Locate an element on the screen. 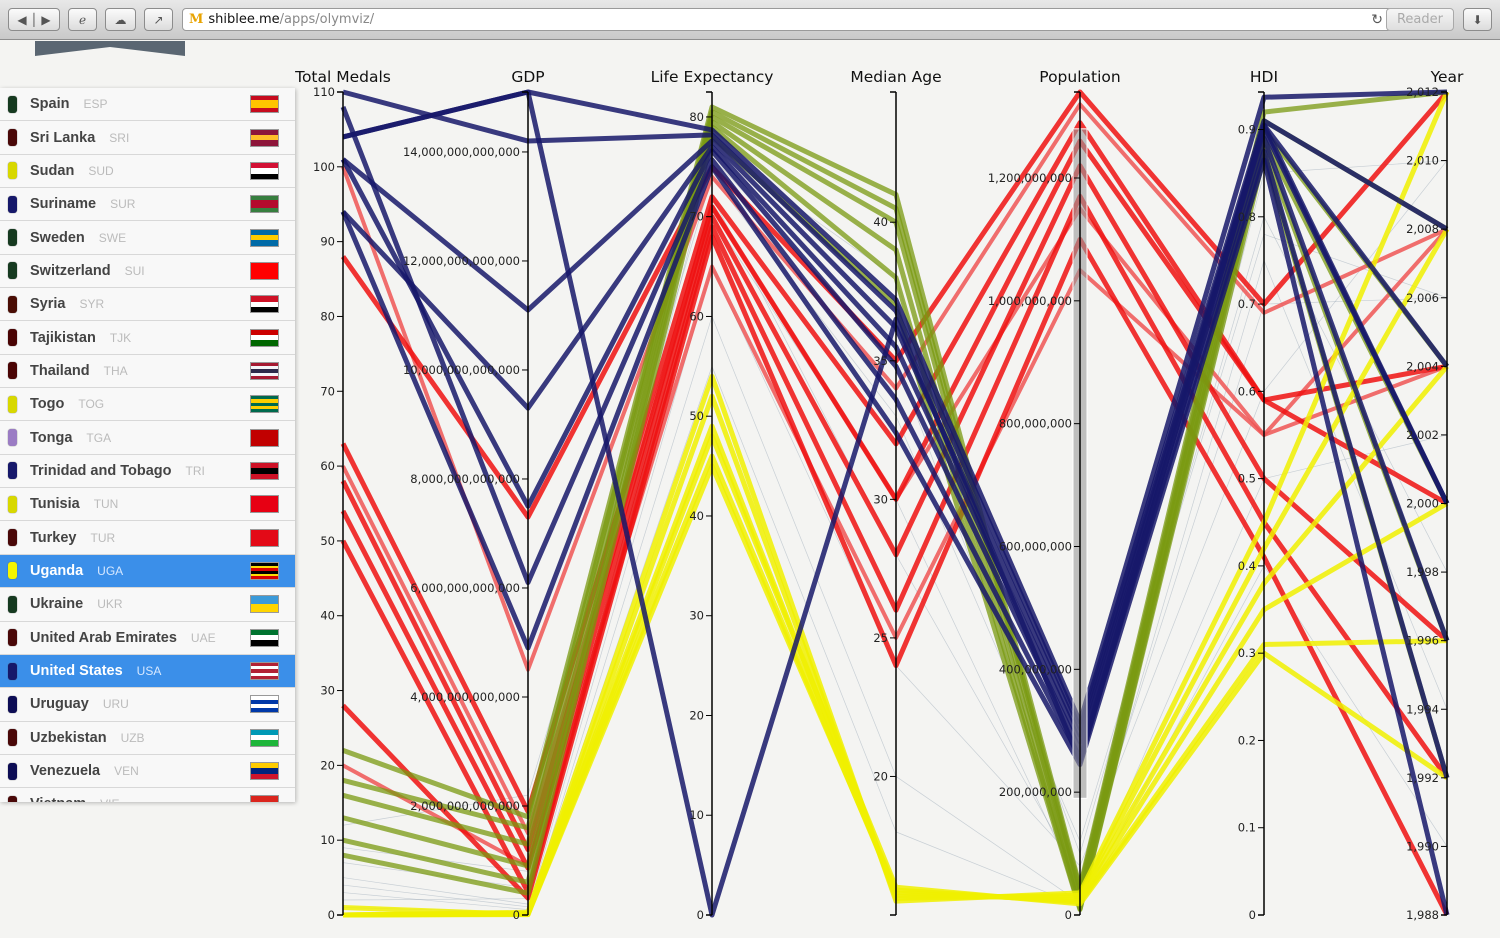 The height and width of the screenshot is (938, 1500). tick-label: 6,000,000,000,000 is located at coordinates (465, 588).